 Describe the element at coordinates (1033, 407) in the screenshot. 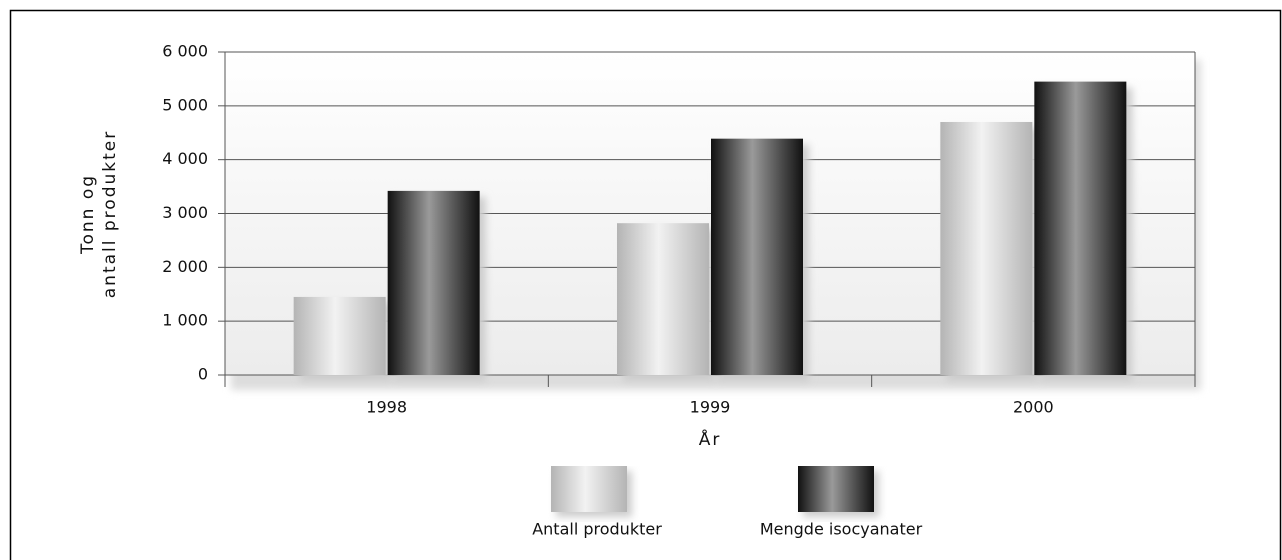

I see `x-tick-label: 2000` at that location.